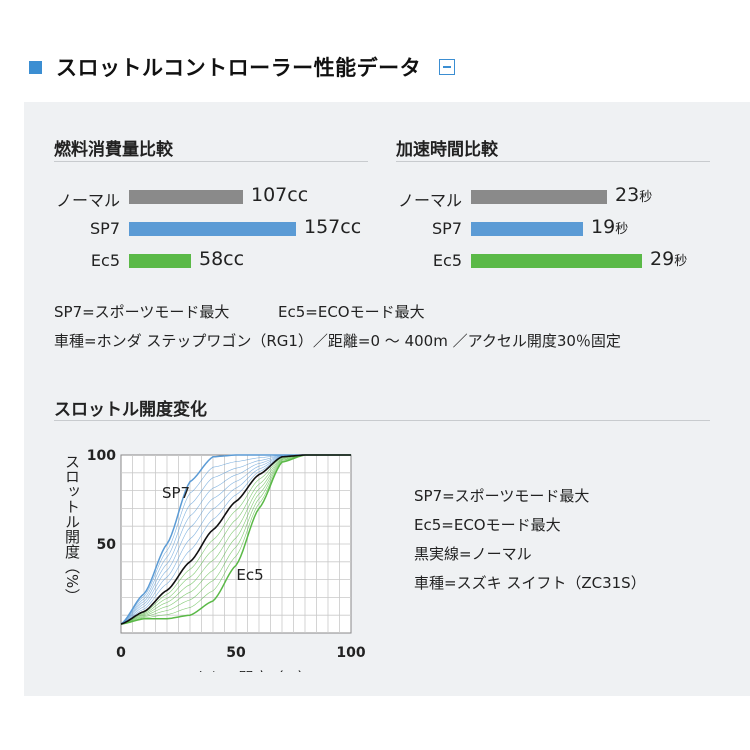 The image size is (750, 750). What do you see at coordinates (239, 68) in the screenshot?
I see `page-title: スロットルコントローラー性能データ` at bounding box center [239, 68].